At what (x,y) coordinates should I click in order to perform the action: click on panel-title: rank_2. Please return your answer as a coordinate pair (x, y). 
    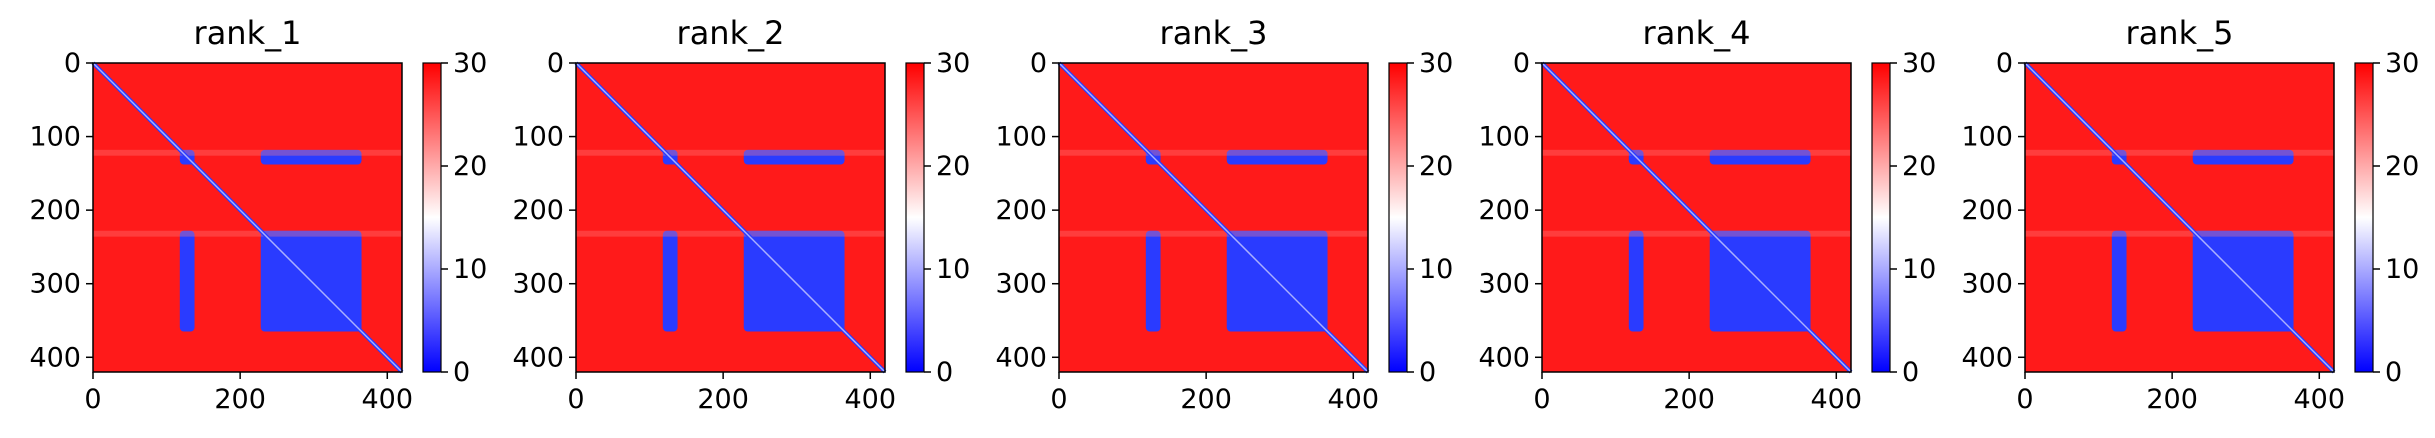
    Looking at the image, I should click on (731, 33).